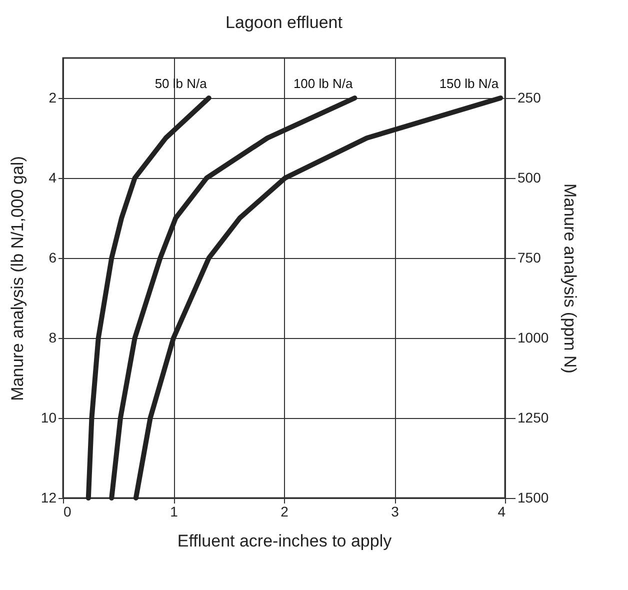 This screenshot has width=628, height=590. Describe the element at coordinates (284, 22) in the screenshot. I see `chart-title: Lagoon effluent` at that location.